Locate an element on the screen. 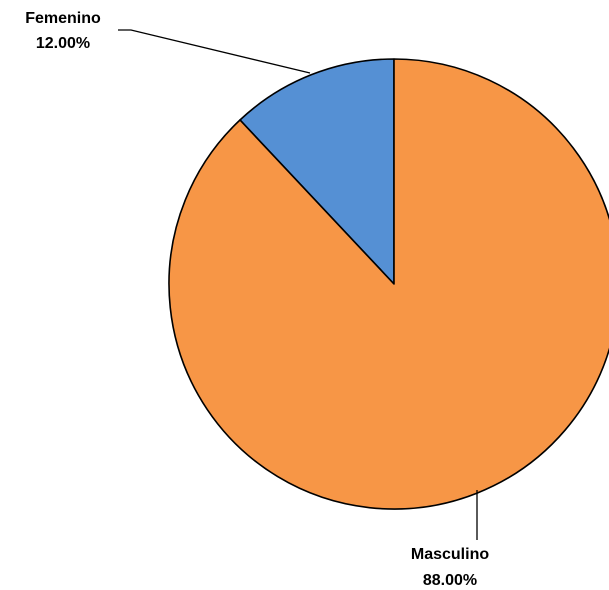 Image resolution: width=609 pixels, height=590 pixels. slice-value-femenino: 12.00% is located at coordinates (63, 43).